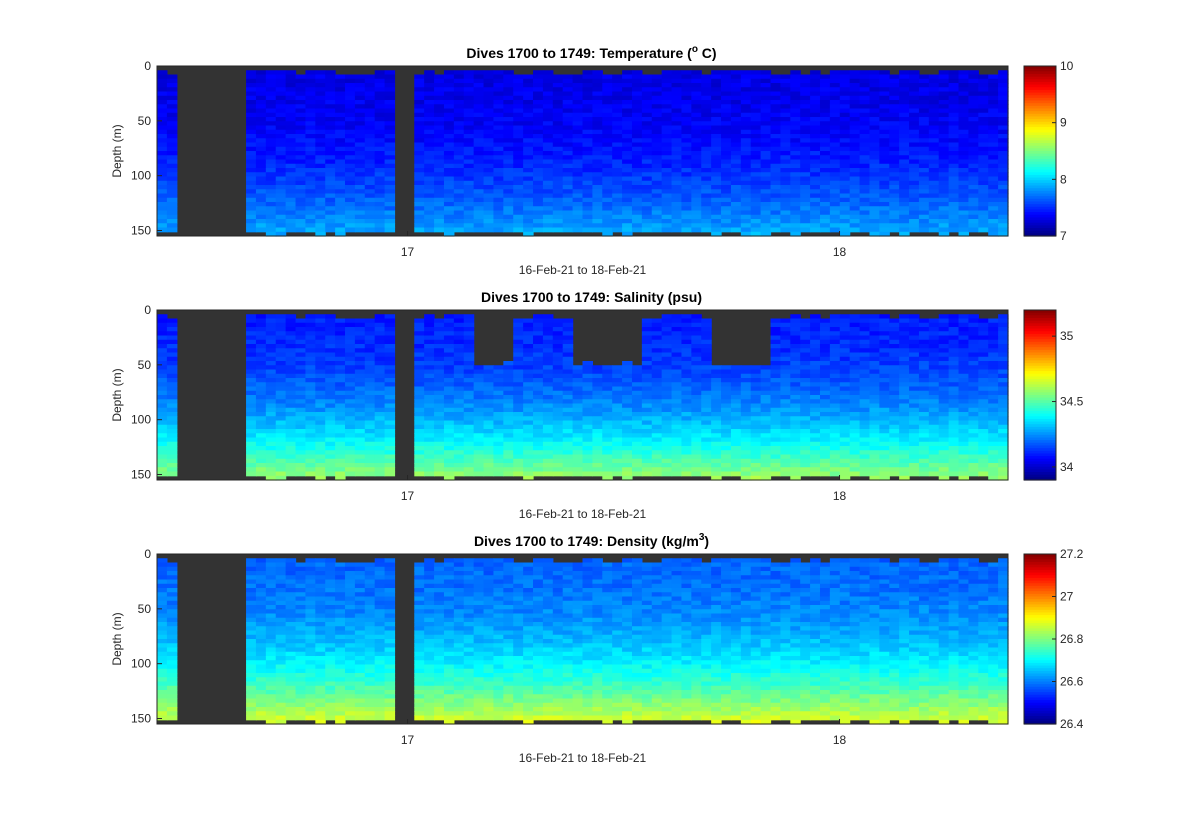 This screenshot has height=815, width=1200. What do you see at coordinates (1040, 150) in the screenshot?
I see `colorbar-segment` at bounding box center [1040, 150].